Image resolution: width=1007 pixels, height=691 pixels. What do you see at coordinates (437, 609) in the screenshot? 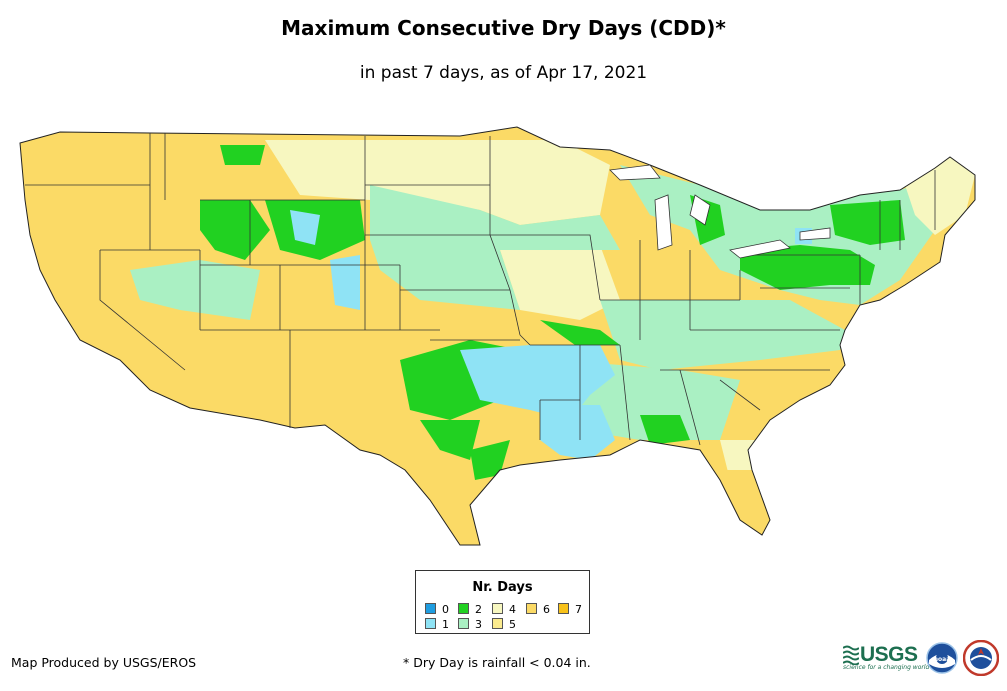
I see `legend-item-0: 0` at bounding box center [437, 609].